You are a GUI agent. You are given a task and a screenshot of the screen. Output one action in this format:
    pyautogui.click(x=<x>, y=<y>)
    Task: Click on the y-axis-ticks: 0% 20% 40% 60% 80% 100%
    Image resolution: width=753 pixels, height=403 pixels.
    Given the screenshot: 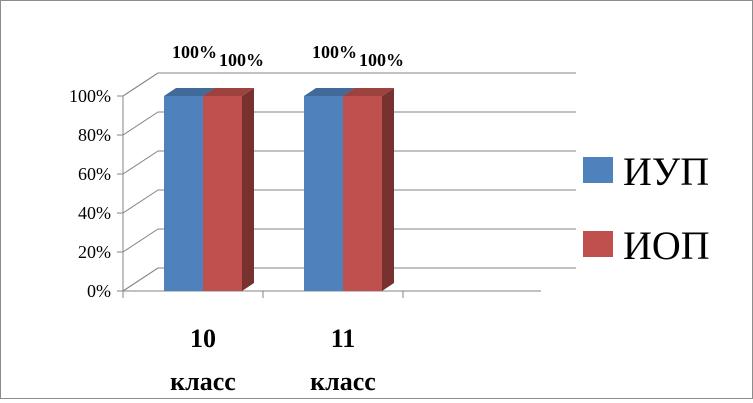 What is the action you would take?
    pyautogui.click(x=90, y=193)
    